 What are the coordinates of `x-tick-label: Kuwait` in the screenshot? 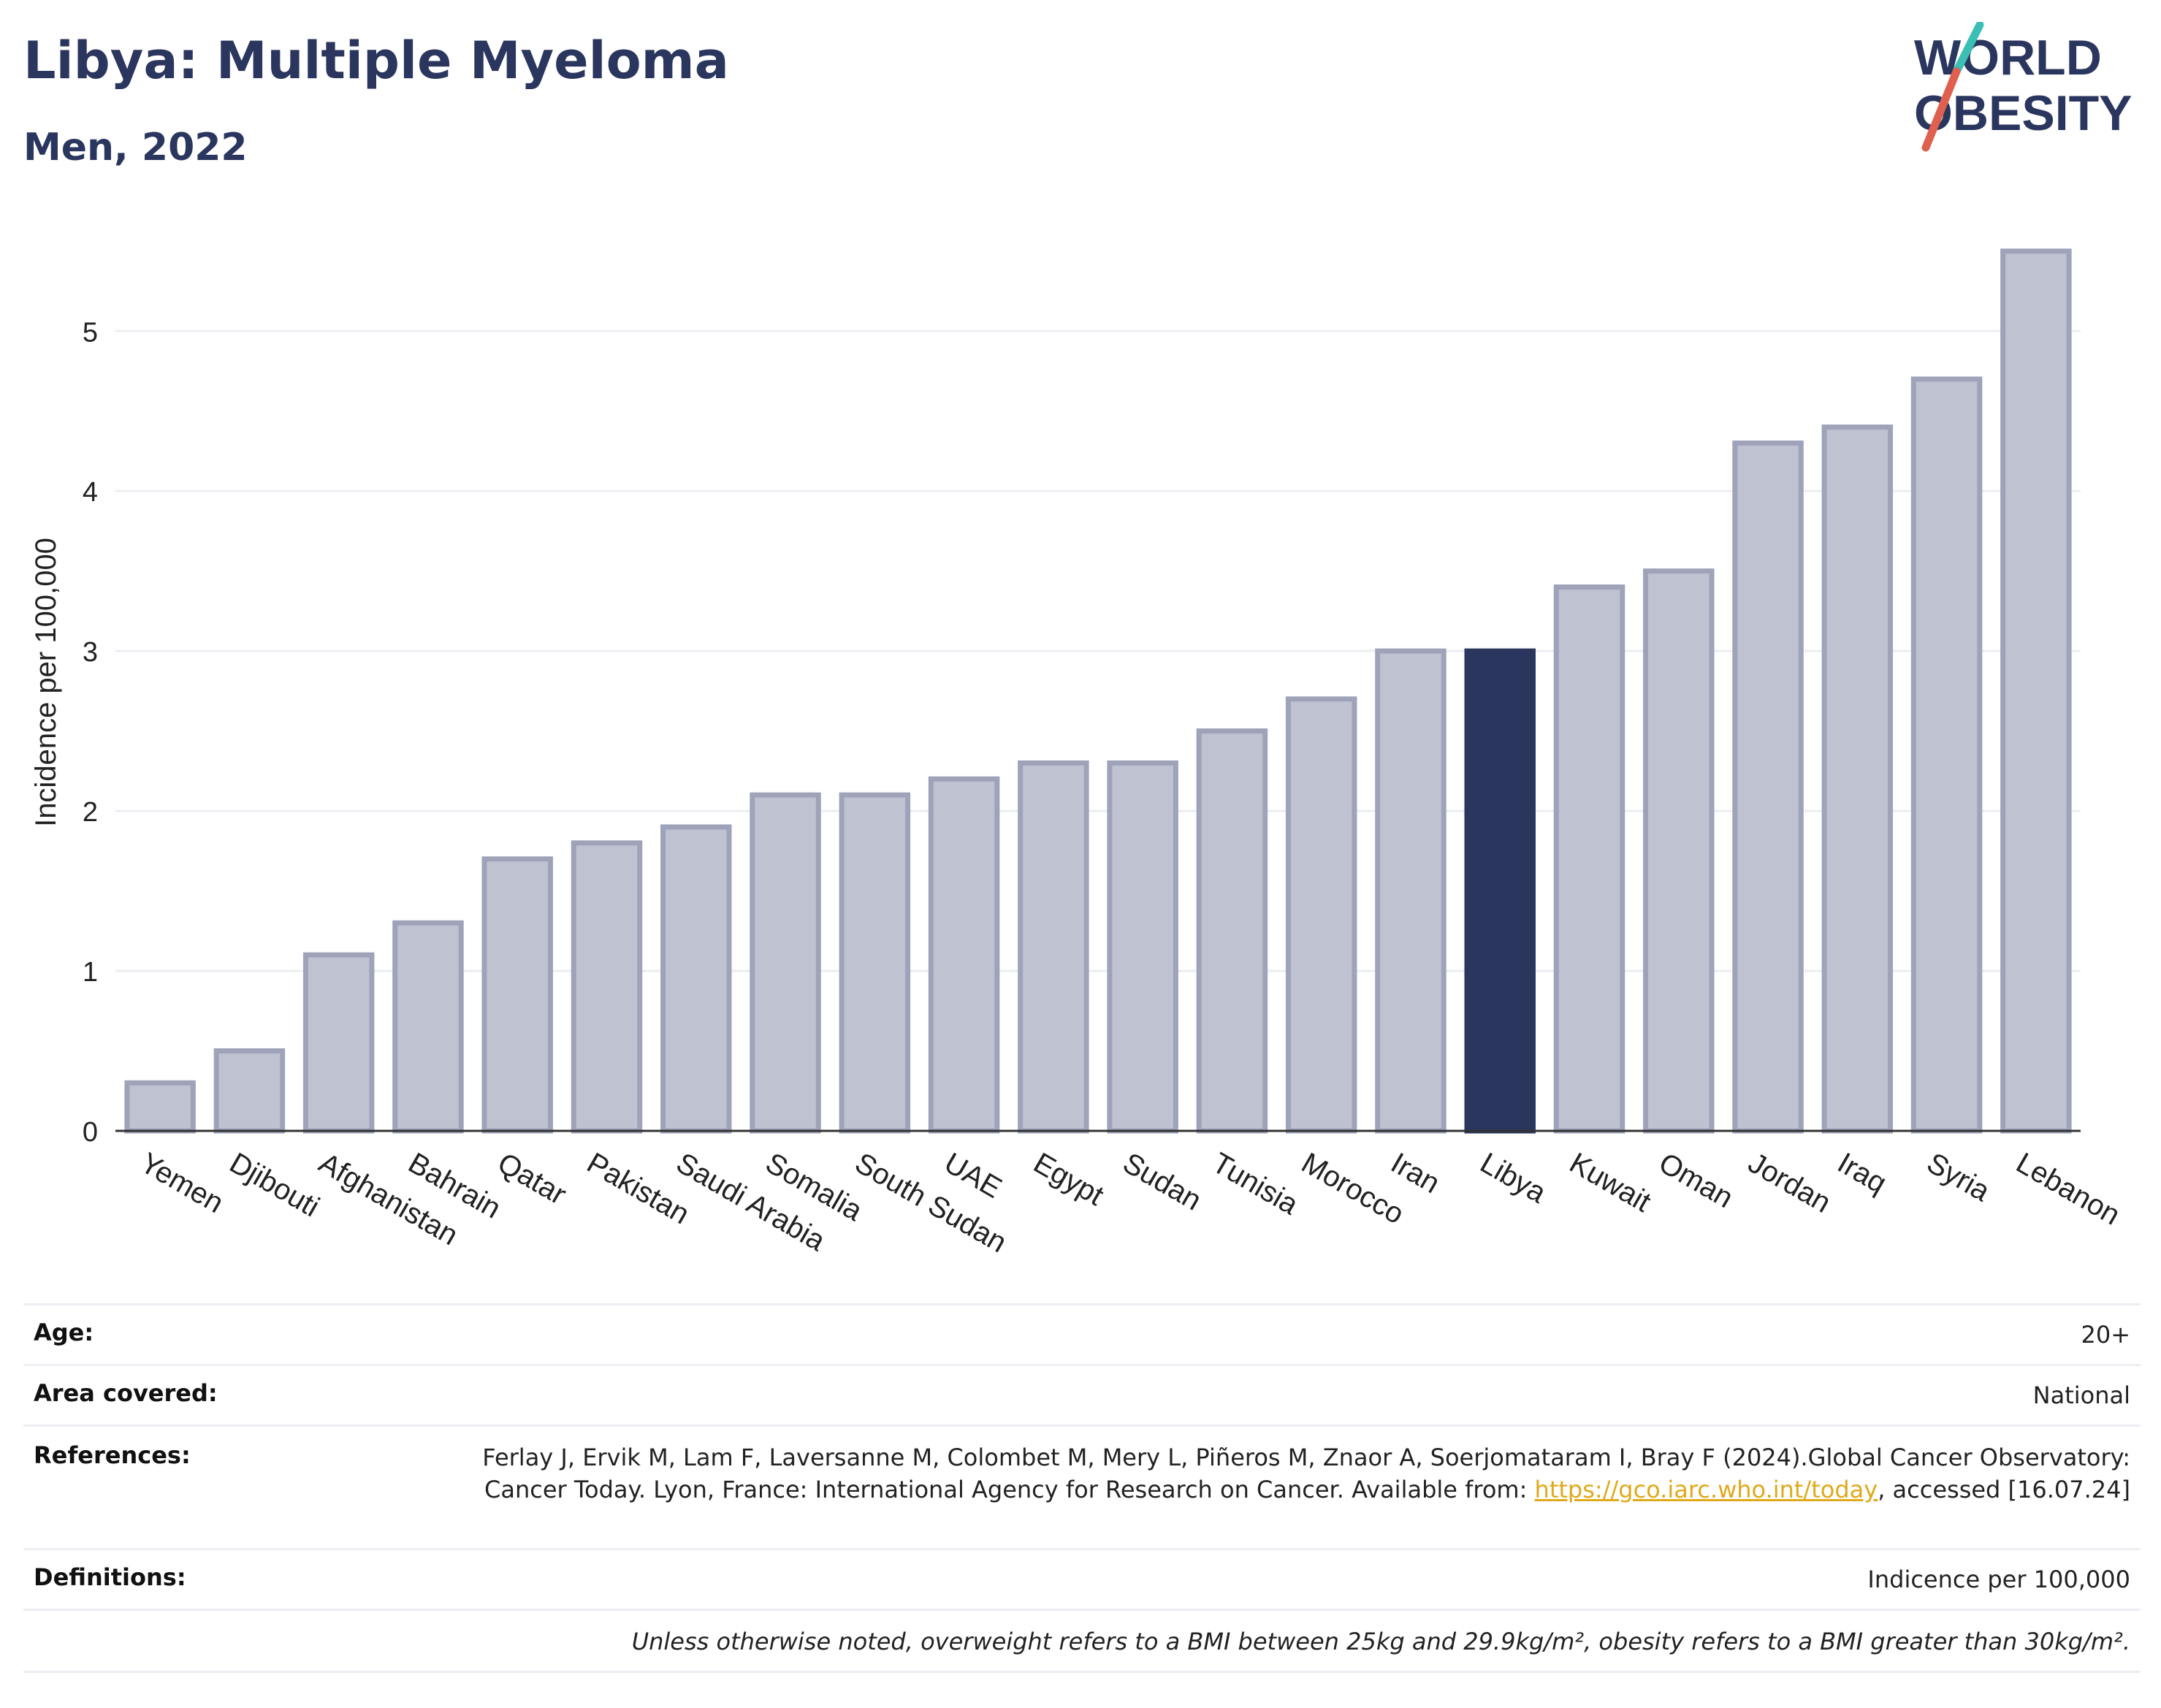 It's located at (1610, 1183).